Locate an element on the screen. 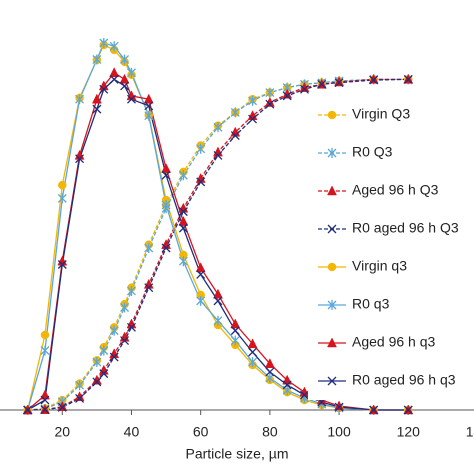  x-tick-label: 80 is located at coordinates (270, 432).